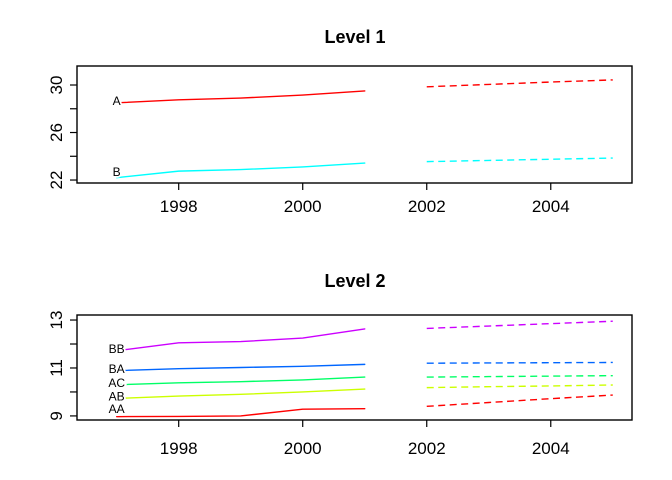 The width and height of the screenshot is (672, 480). Describe the element at coordinates (56, 415) in the screenshot. I see `y-axis-tick-label: 9` at that location.